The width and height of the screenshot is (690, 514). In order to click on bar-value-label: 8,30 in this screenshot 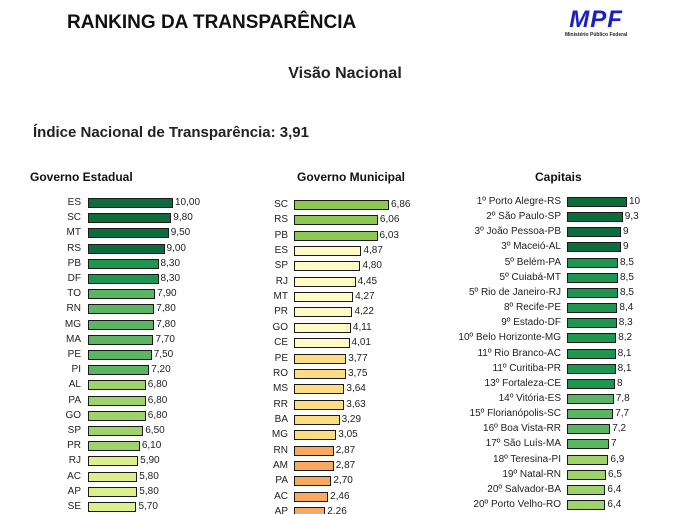, I will do `click(170, 263)`.